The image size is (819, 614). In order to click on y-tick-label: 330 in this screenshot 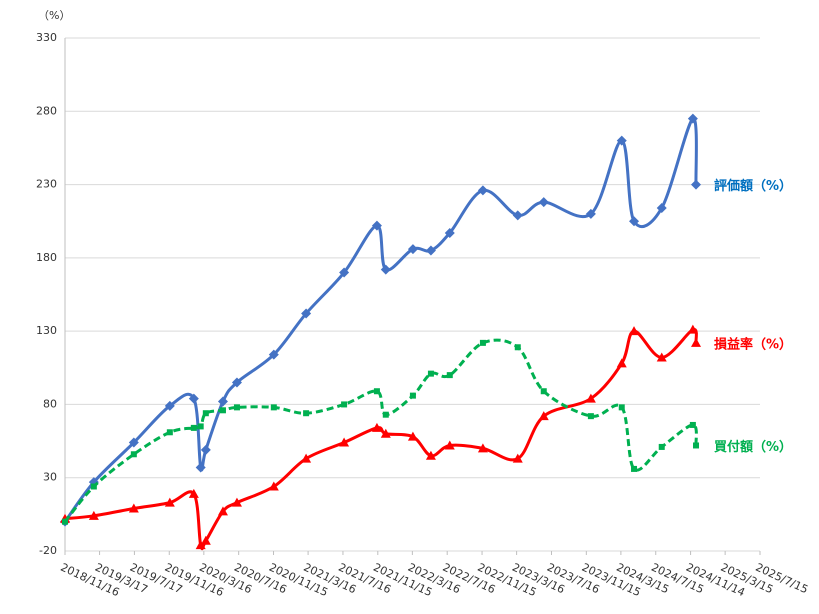, I will do `click(46, 37)`.